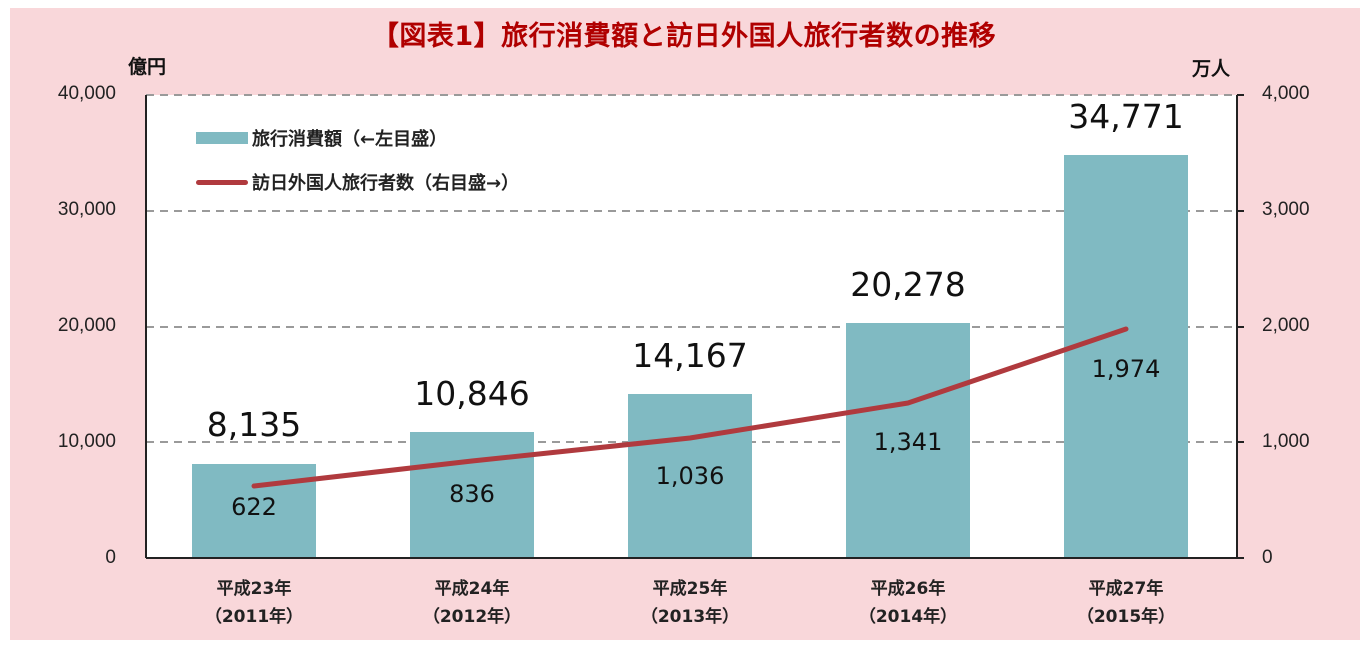 Image resolution: width=1368 pixels, height=650 pixels. What do you see at coordinates (1286, 441) in the screenshot?
I see `right-tick-1000: 1,000` at bounding box center [1286, 441].